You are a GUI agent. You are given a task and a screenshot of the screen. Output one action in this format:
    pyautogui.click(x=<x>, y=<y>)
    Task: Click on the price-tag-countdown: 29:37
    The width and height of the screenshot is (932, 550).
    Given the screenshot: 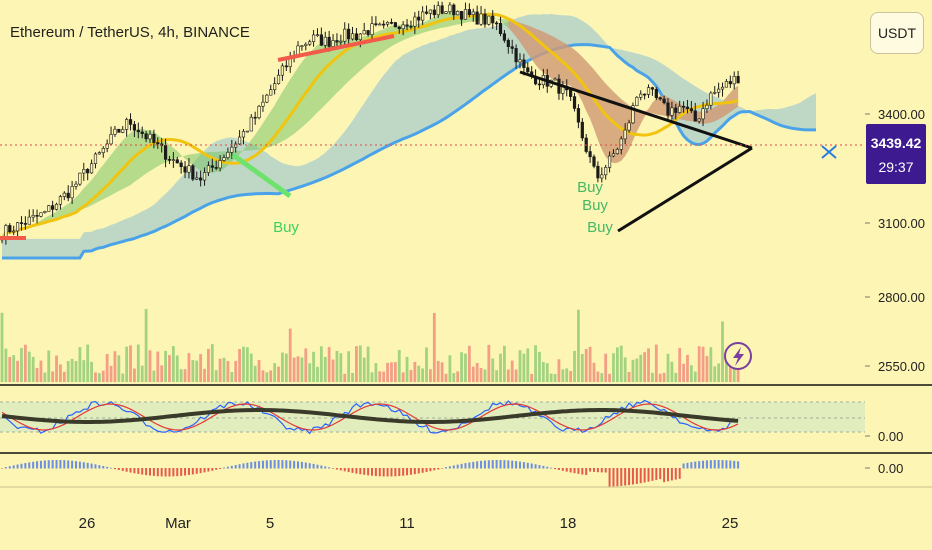 What is the action you would take?
    pyautogui.click(x=895, y=167)
    